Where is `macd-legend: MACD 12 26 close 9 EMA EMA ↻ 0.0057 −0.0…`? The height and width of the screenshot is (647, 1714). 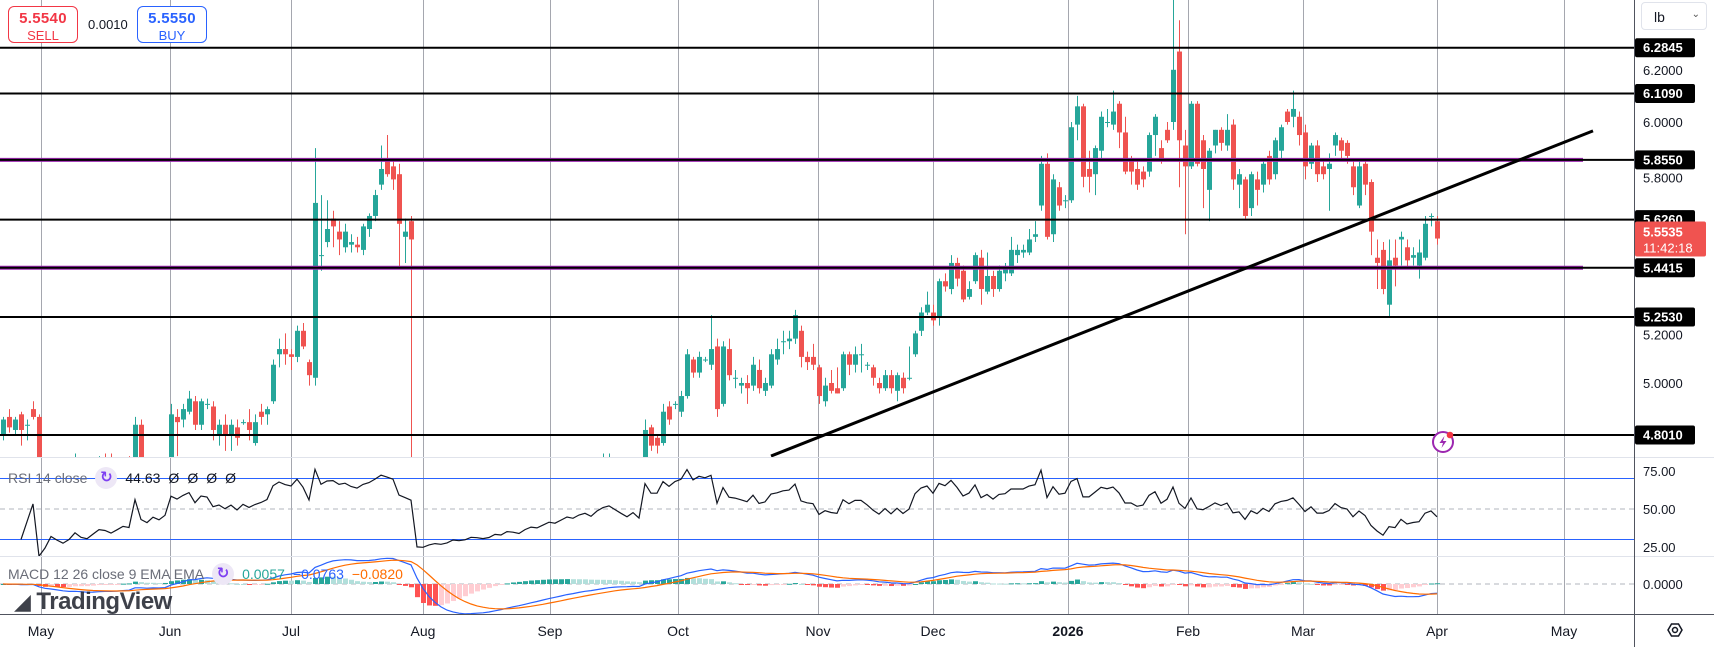
macd-legend: MACD 12 26 close 9 EMA EMA ↻ 0.0057 −0.0… is located at coordinates (205, 574).